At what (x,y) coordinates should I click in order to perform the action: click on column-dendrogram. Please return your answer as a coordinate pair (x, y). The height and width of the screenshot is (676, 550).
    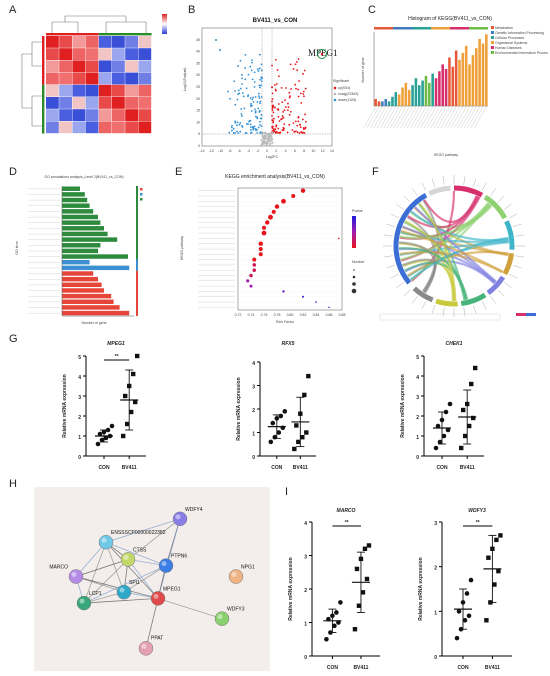
    Looking at the image, I should click on (99, 24).